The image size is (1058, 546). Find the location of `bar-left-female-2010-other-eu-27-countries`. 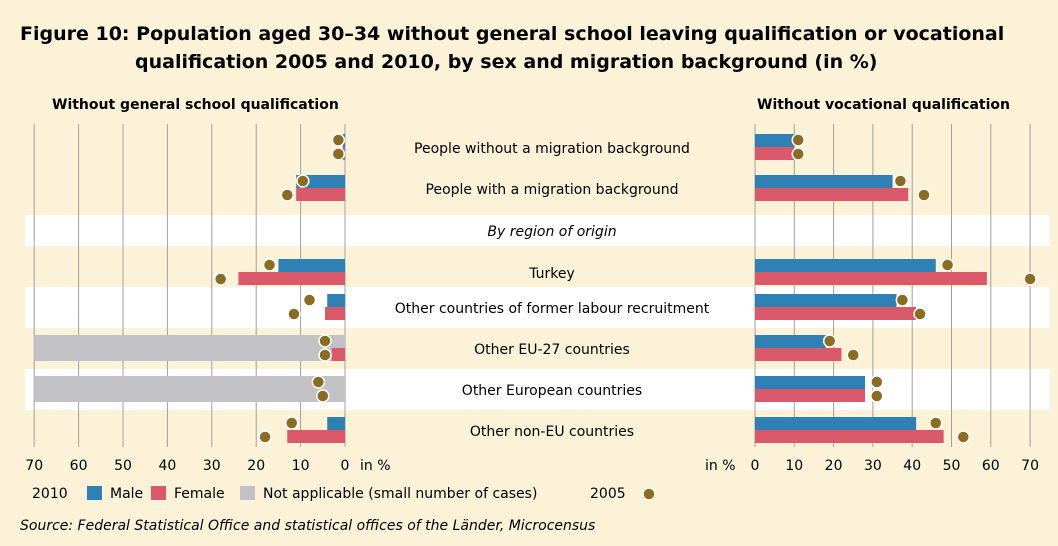

bar-left-female-2010-other-eu-27-countries is located at coordinates (338, 354).